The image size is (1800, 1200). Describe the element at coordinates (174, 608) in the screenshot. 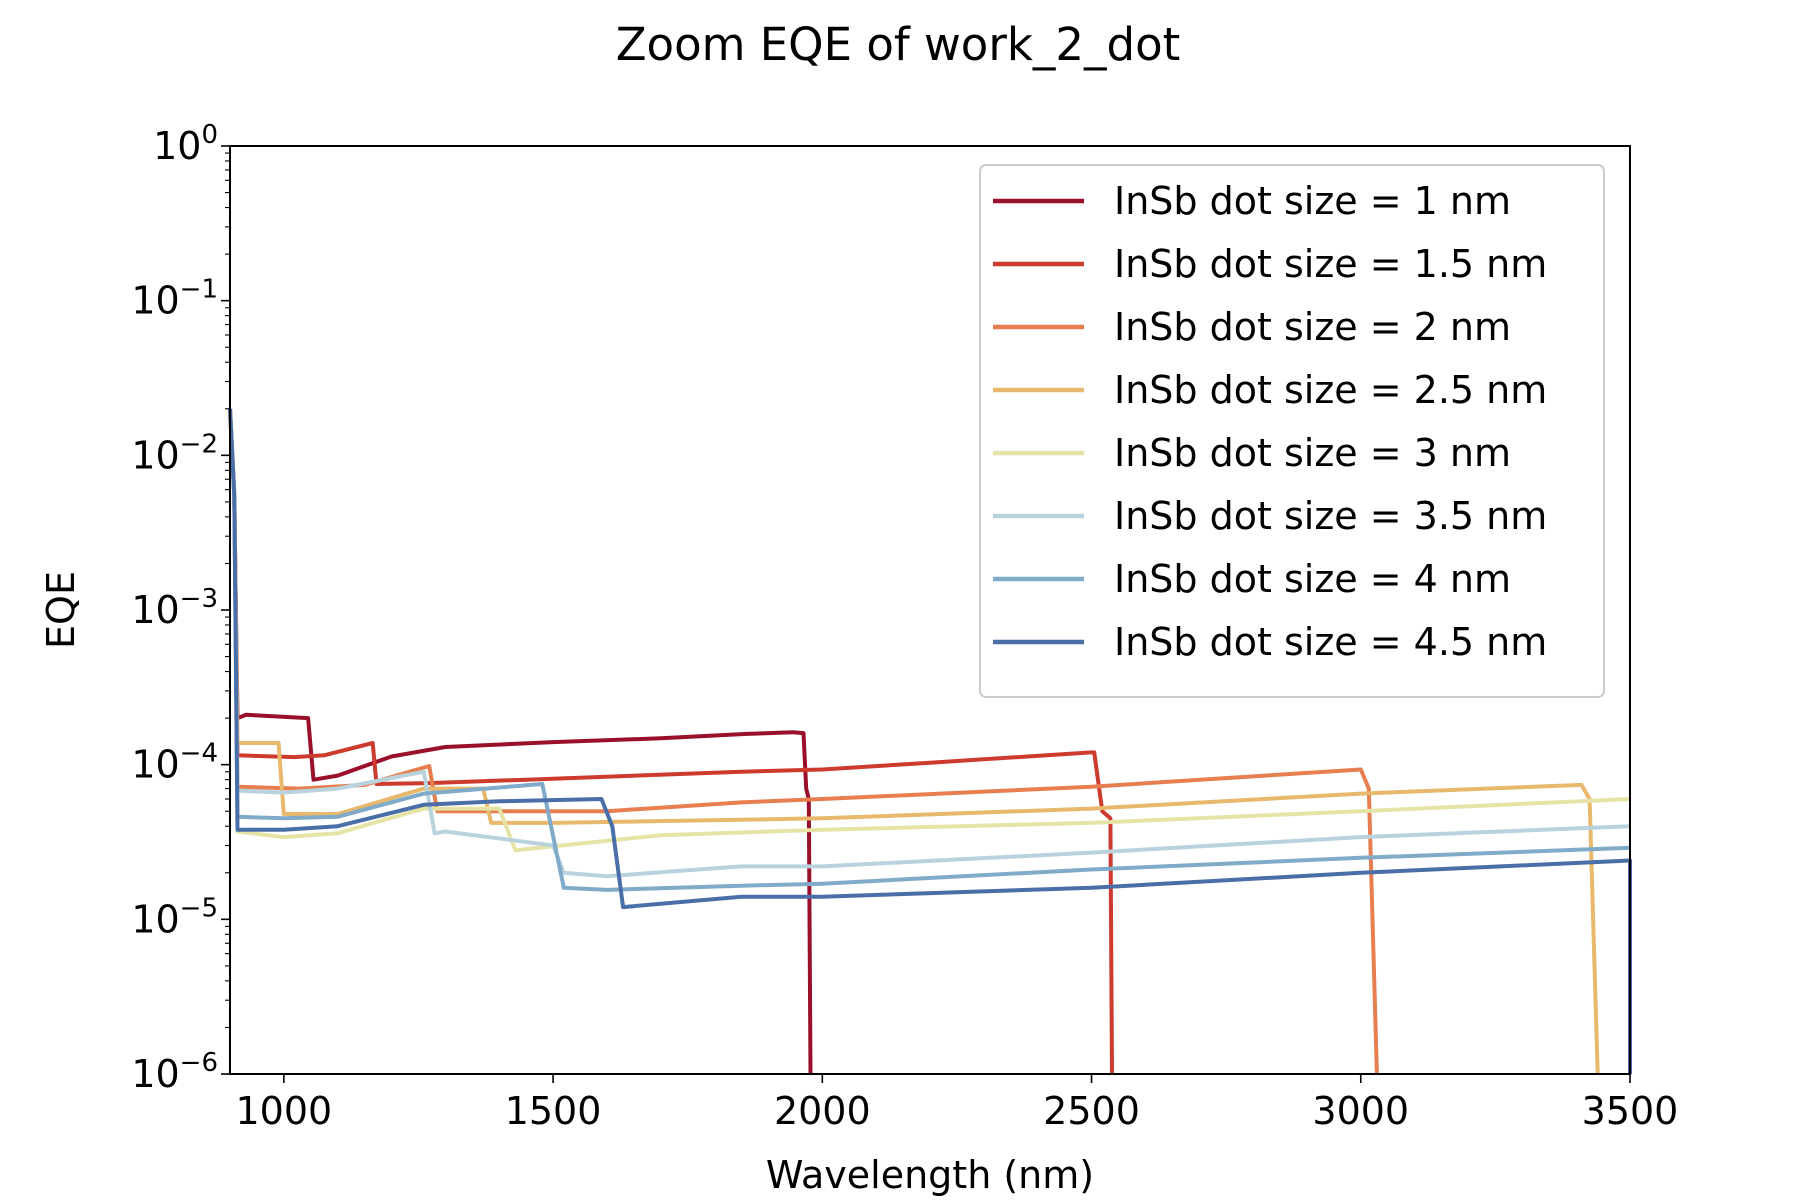

I see `y-tick-label-3: 10⁻³` at that location.